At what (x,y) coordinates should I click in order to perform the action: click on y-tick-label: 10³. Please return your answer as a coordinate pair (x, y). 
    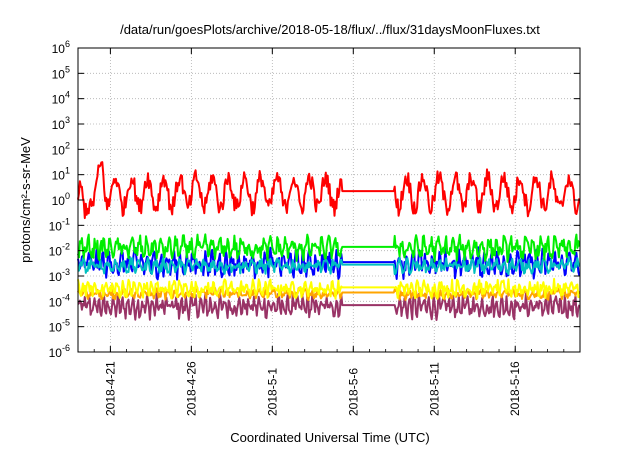
    Looking at the image, I should click on (61, 123).